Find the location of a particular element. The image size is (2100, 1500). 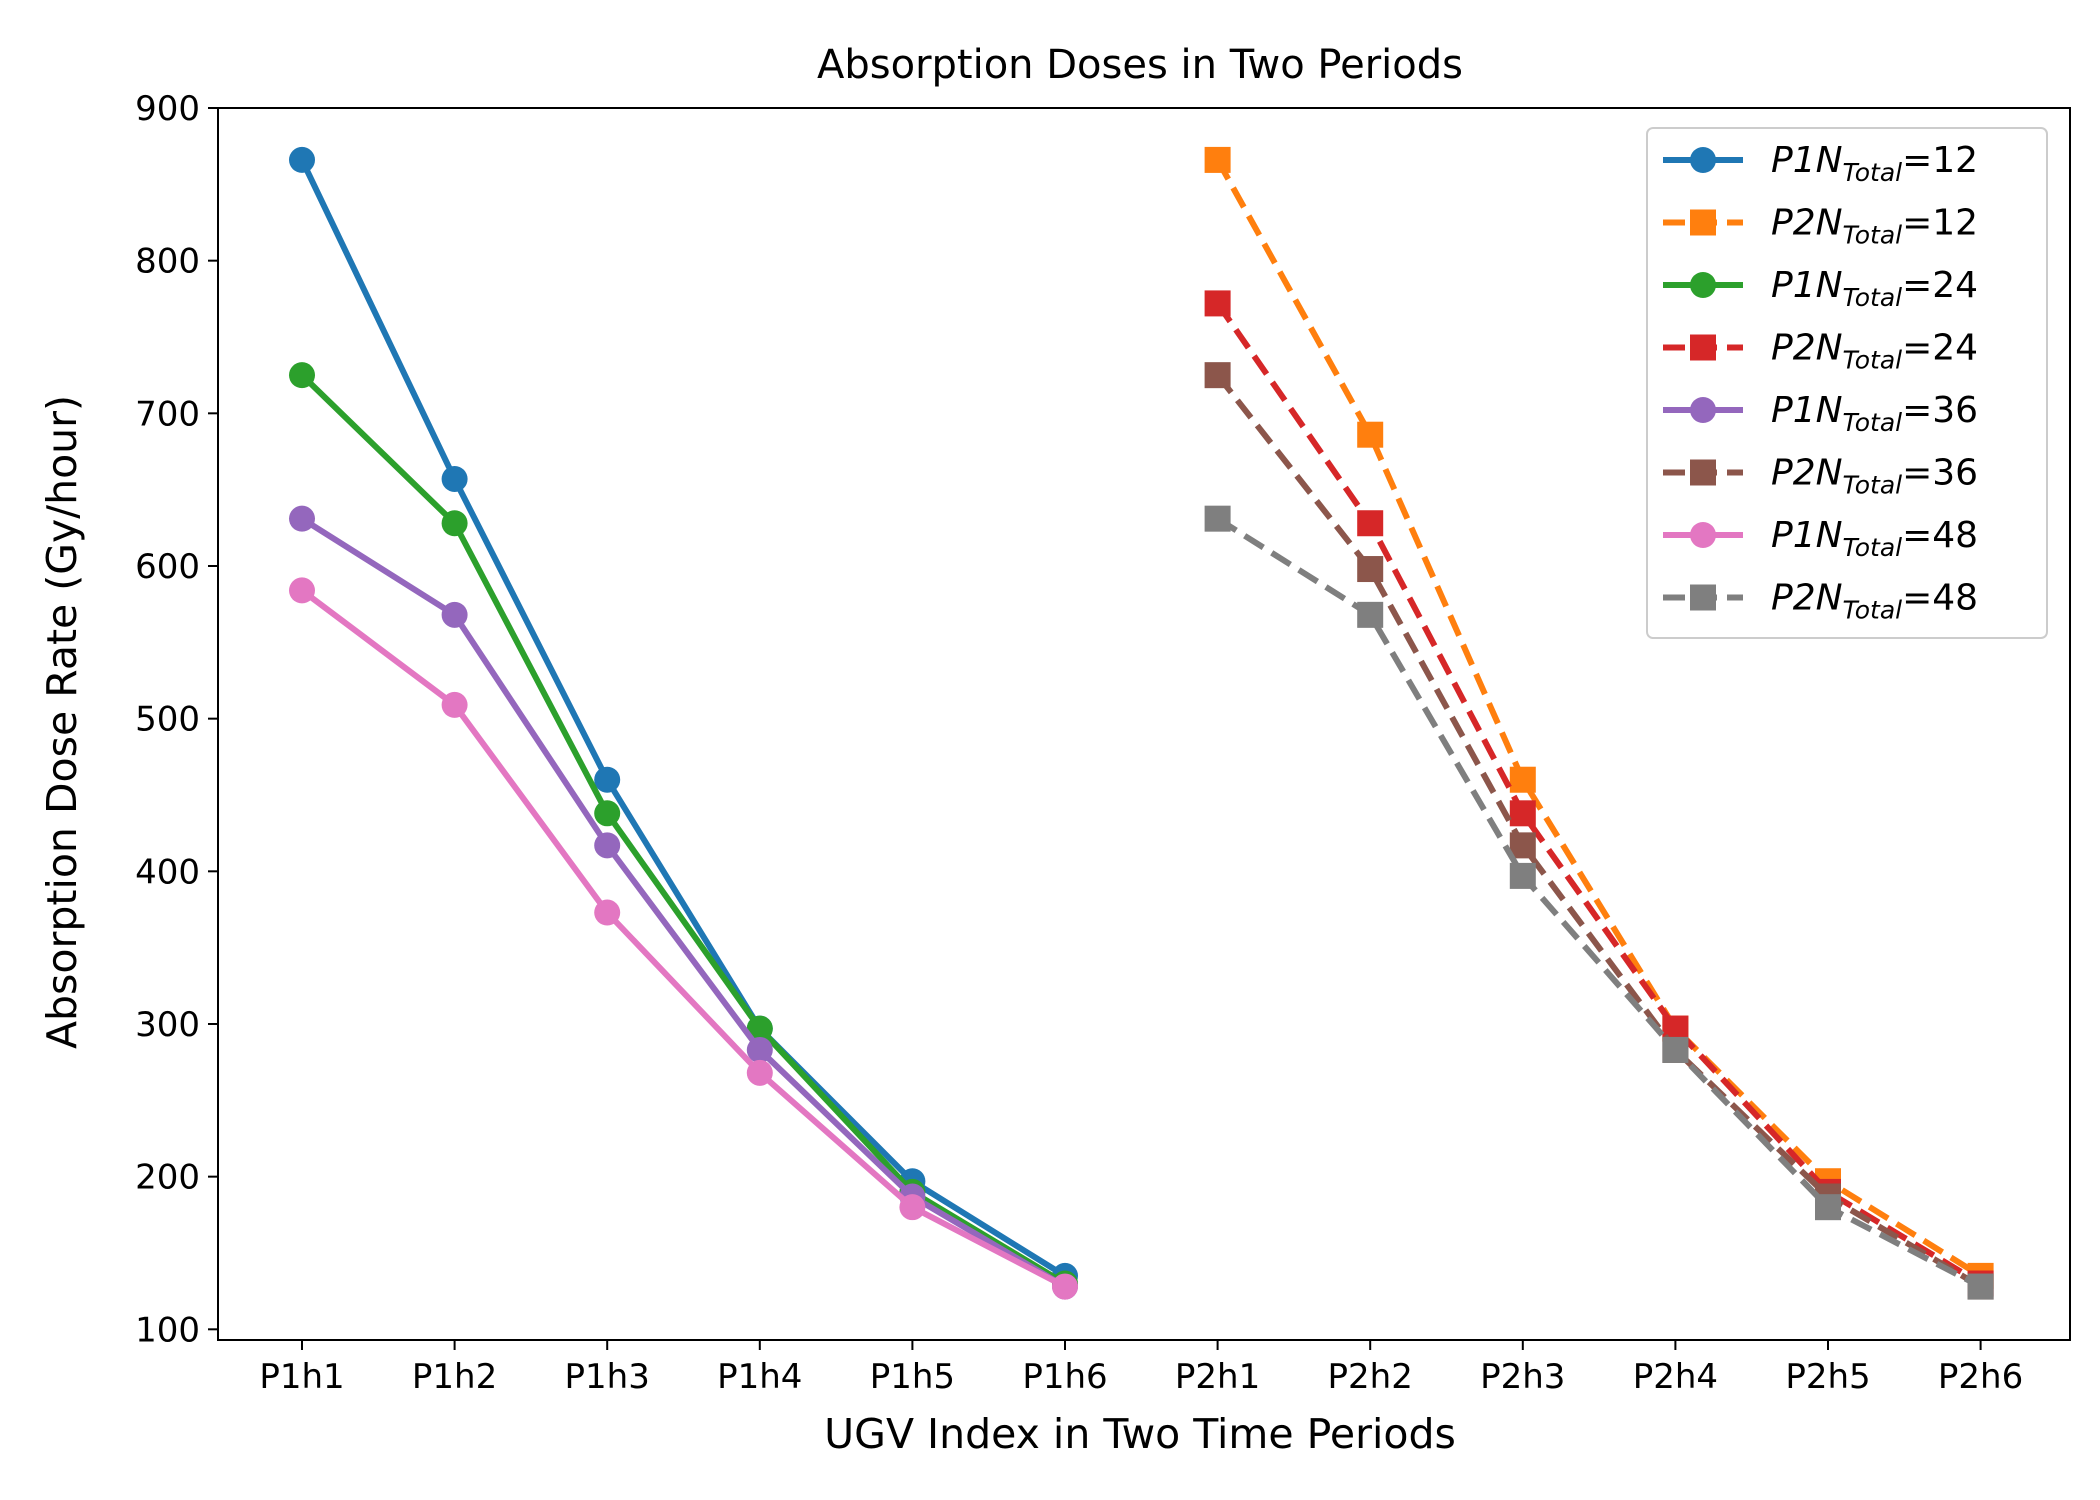

x-tick-label: P1h4 is located at coordinates (759, 1377).